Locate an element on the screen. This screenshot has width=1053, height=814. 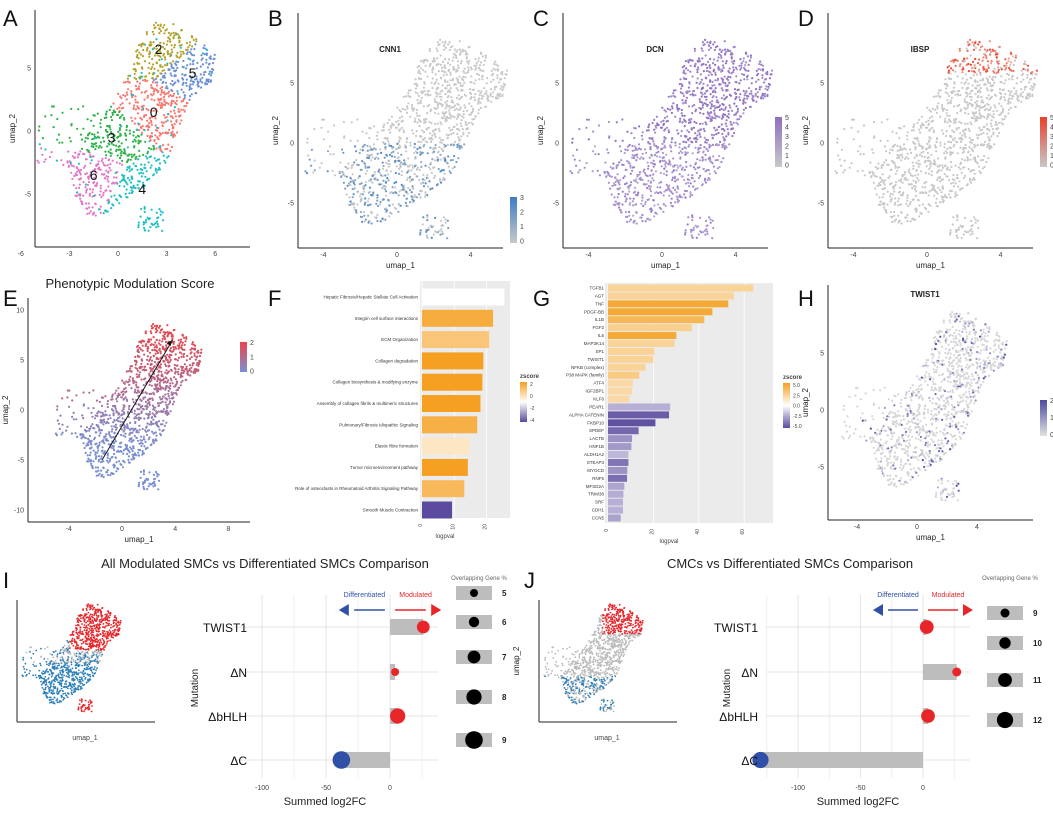
x-tick-label: -4 is located at coordinates (588, 255).